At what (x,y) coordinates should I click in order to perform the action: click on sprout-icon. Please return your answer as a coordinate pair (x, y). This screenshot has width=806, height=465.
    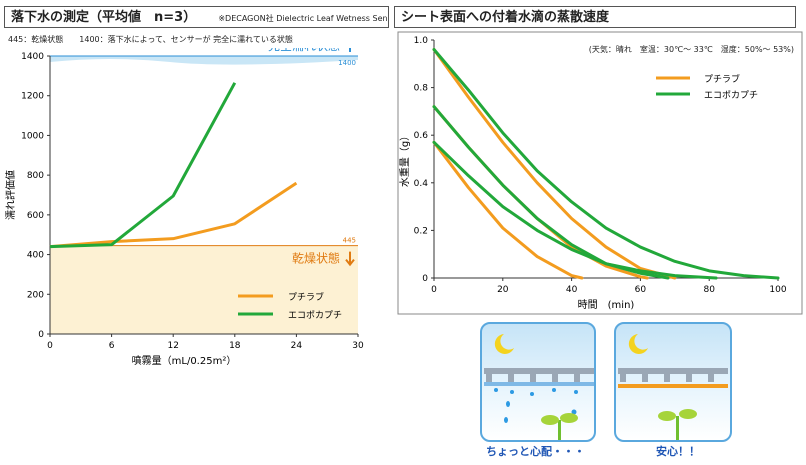
    Looking at the image, I should click on (559, 426).